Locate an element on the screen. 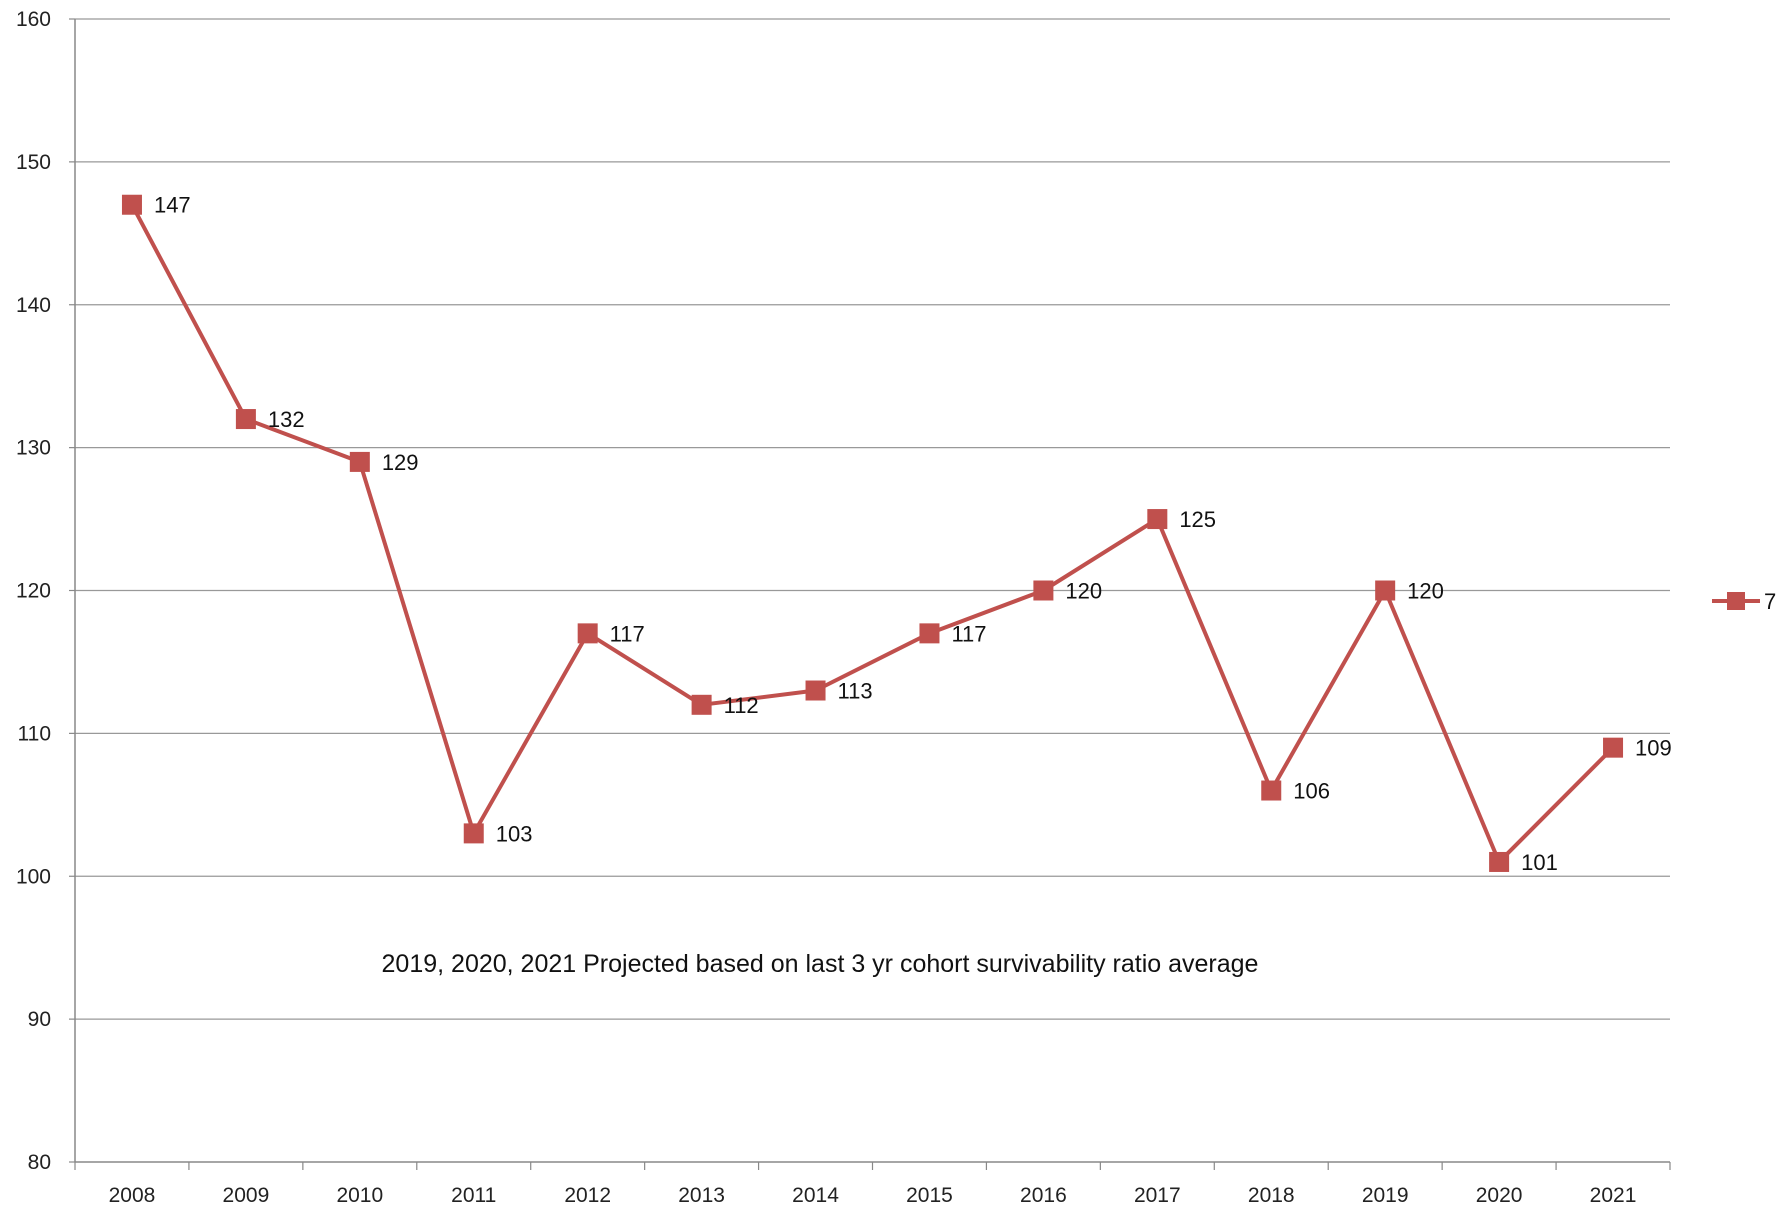 The width and height of the screenshot is (1783, 1208). data-point-2012 is located at coordinates (587, 633).